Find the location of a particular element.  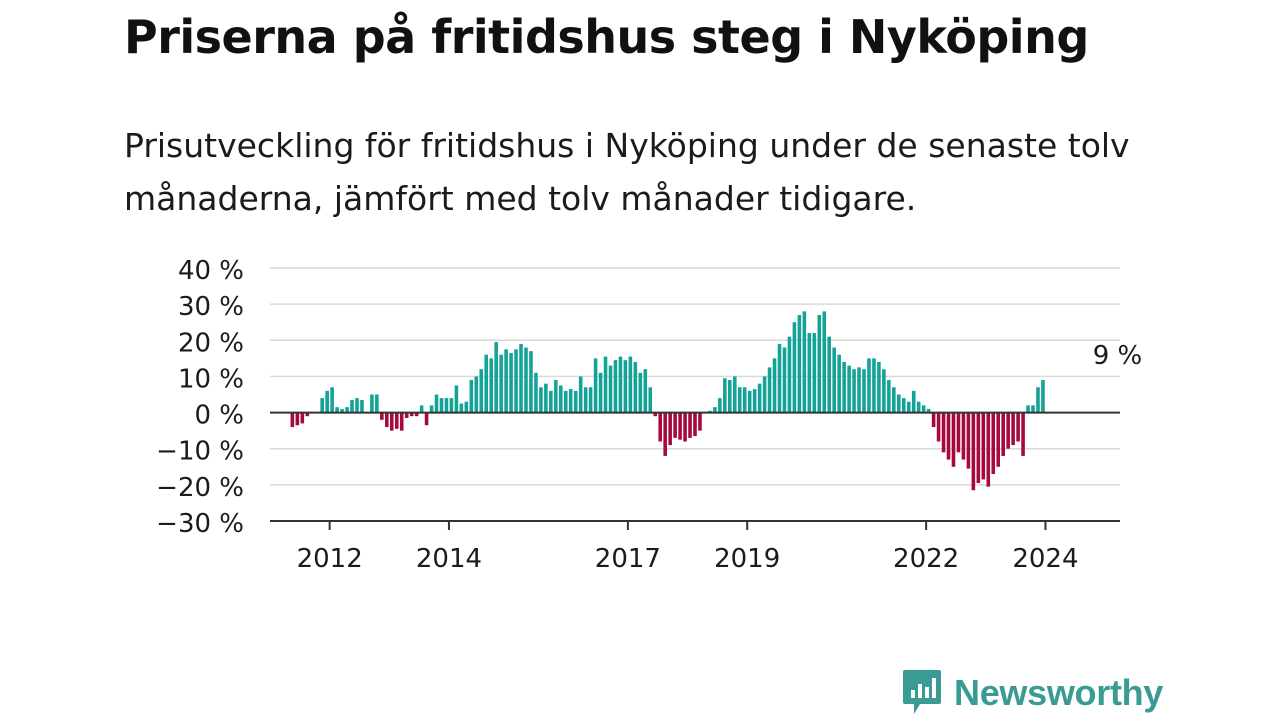

y-tick-label: 40 % is located at coordinates (211, 271).